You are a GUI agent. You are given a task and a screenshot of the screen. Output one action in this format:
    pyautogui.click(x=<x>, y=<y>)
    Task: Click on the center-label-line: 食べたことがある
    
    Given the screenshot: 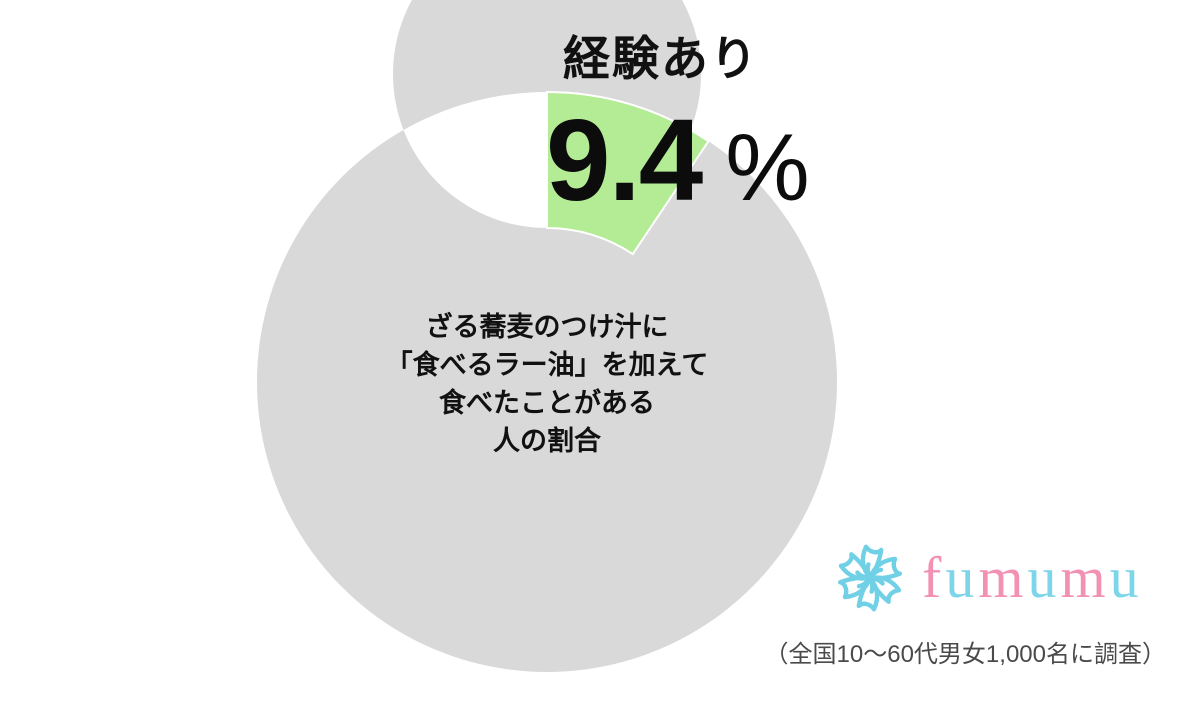 What is the action you would take?
    pyautogui.click(x=547, y=403)
    